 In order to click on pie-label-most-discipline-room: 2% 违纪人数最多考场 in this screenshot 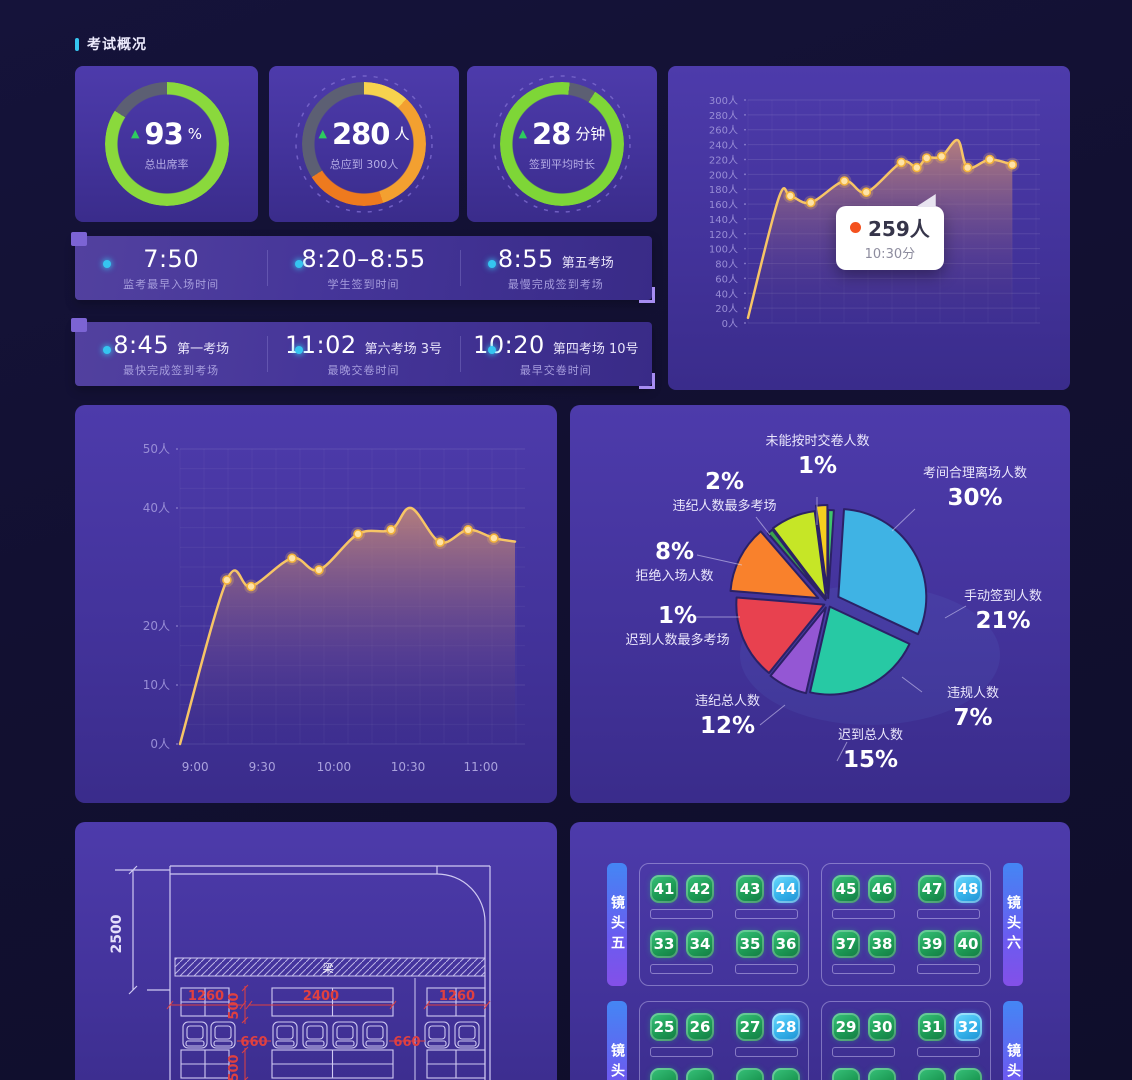, I will do `click(724, 492)`.